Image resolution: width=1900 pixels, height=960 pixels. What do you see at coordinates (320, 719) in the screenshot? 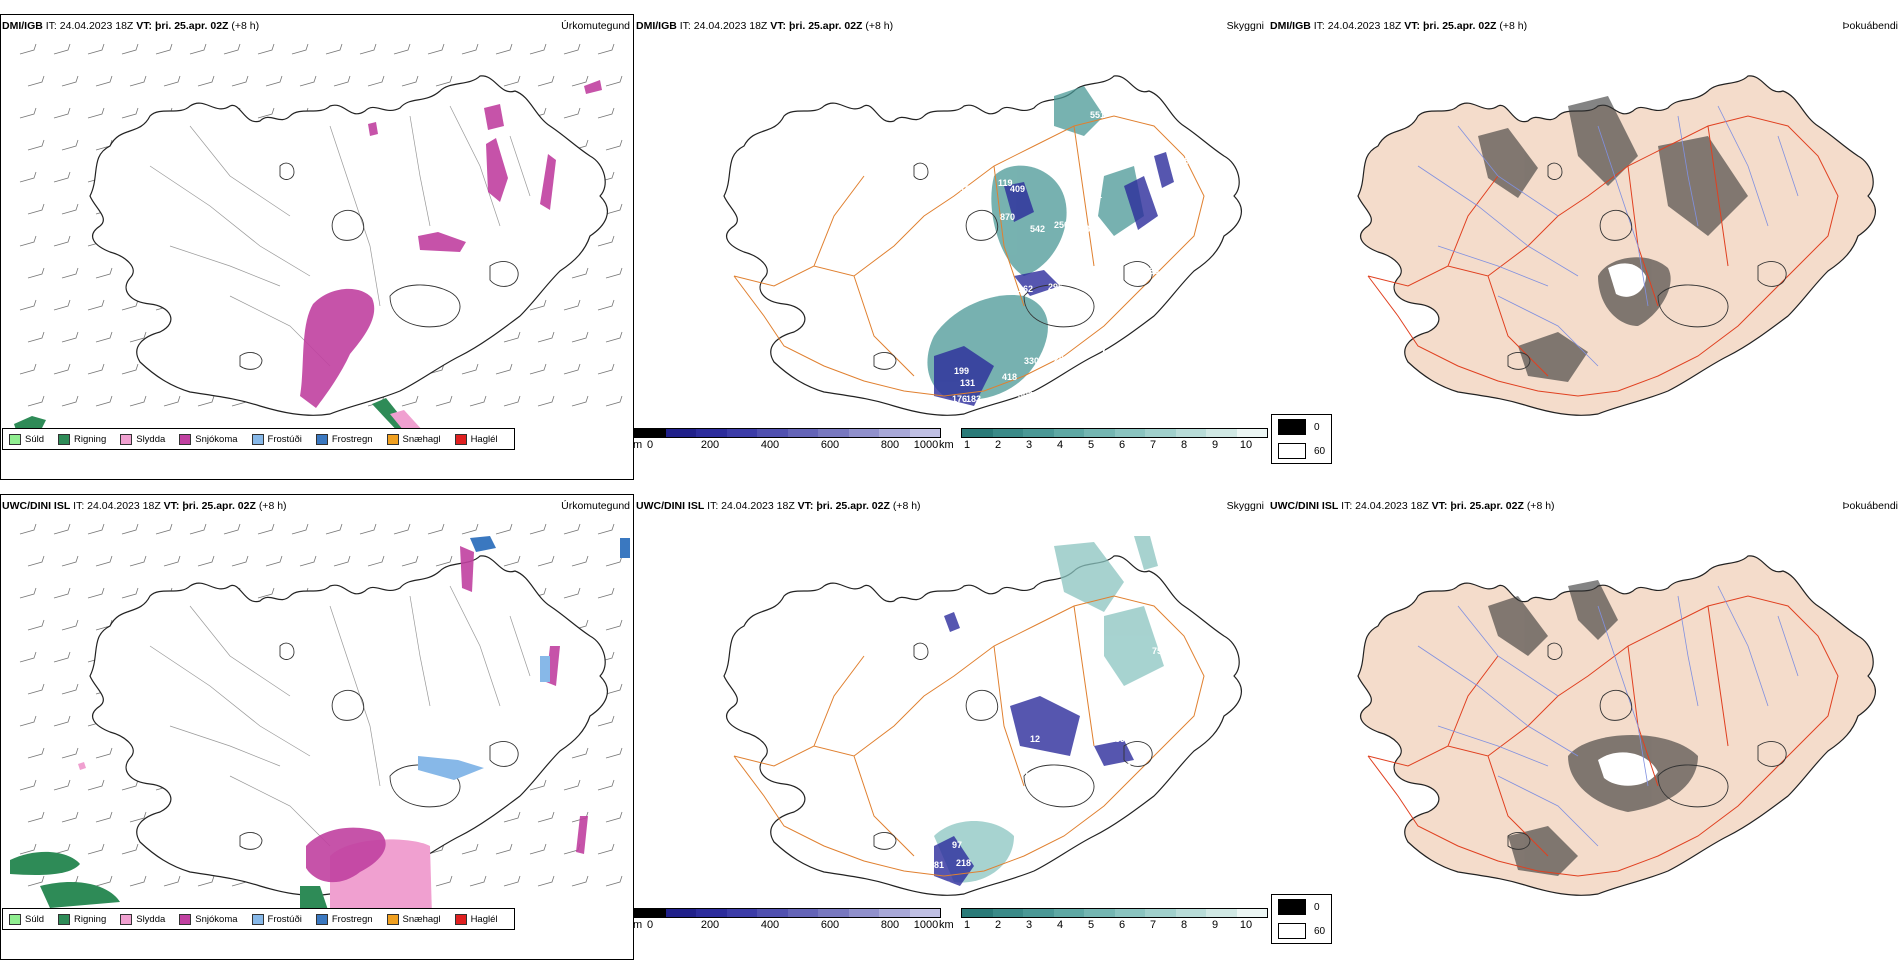
I see `map-iceland-precip` at bounding box center [320, 719].